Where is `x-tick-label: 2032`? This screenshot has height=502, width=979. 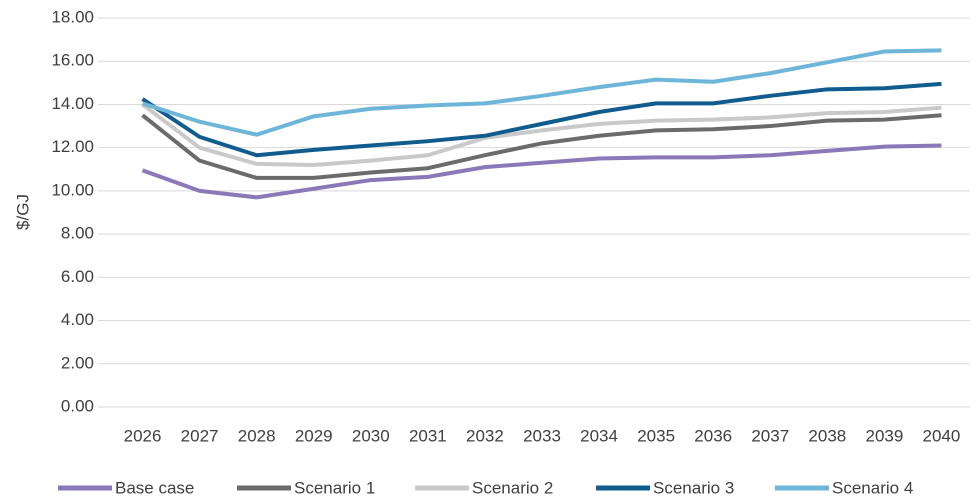
x-tick-label: 2032 is located at coordinates (485, 435).